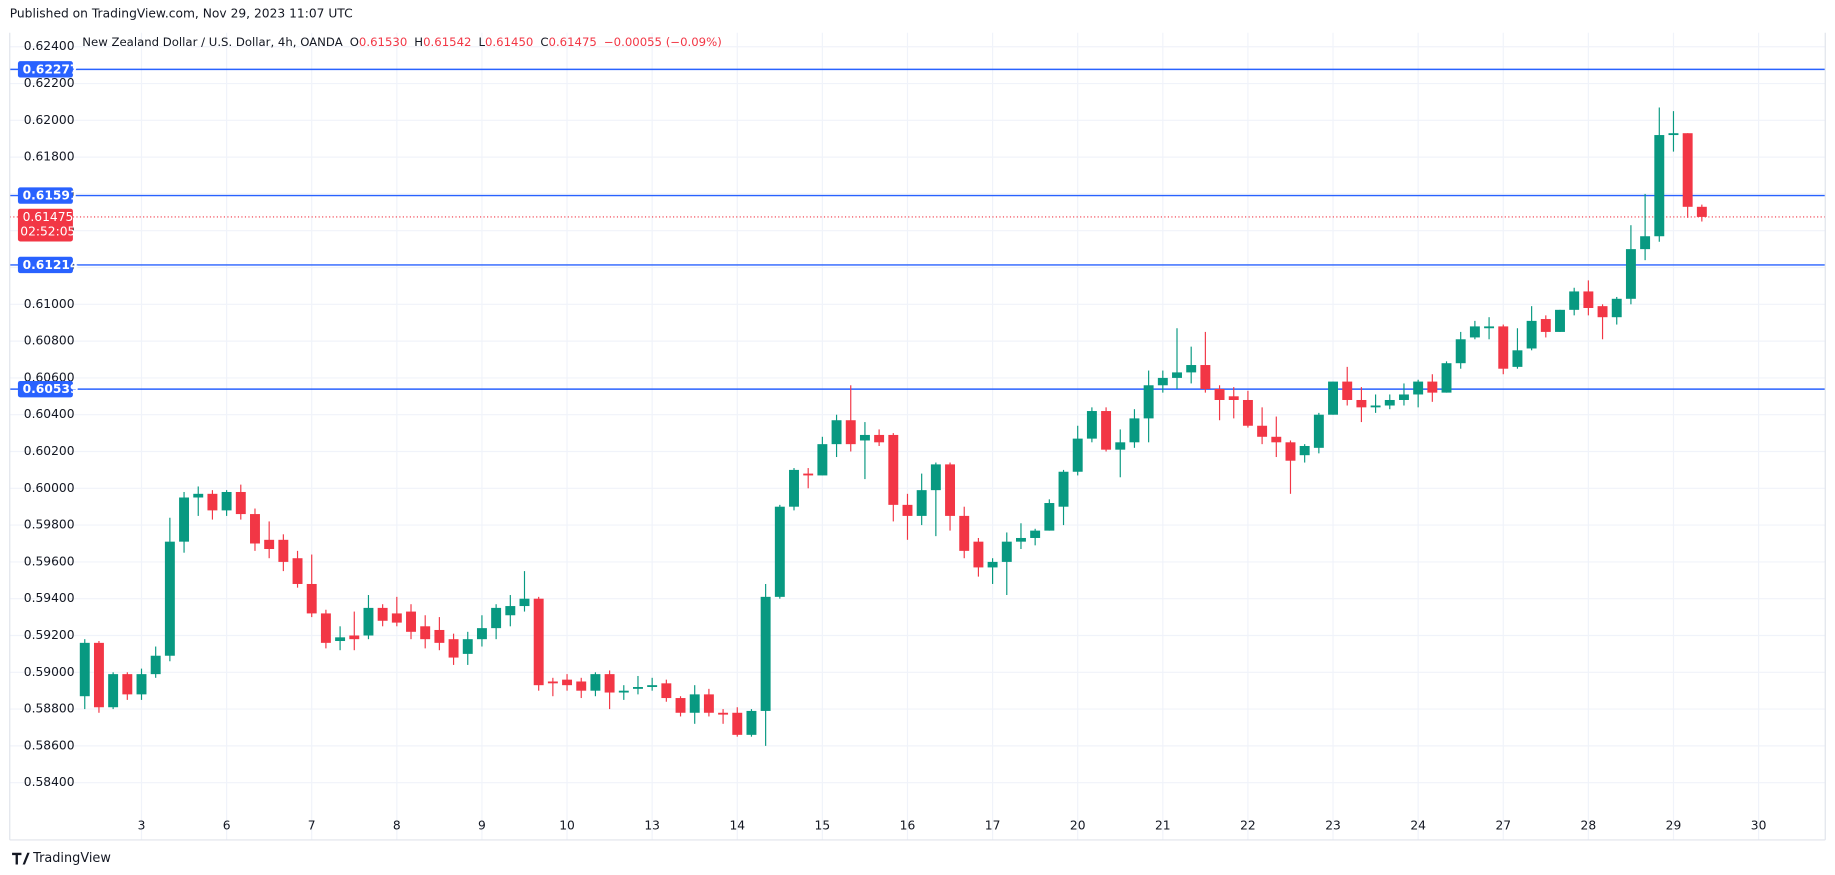  Describe the element at coordinates (48, 217) in the screenshot. I see `last-price-label: 0.61475` at that location.